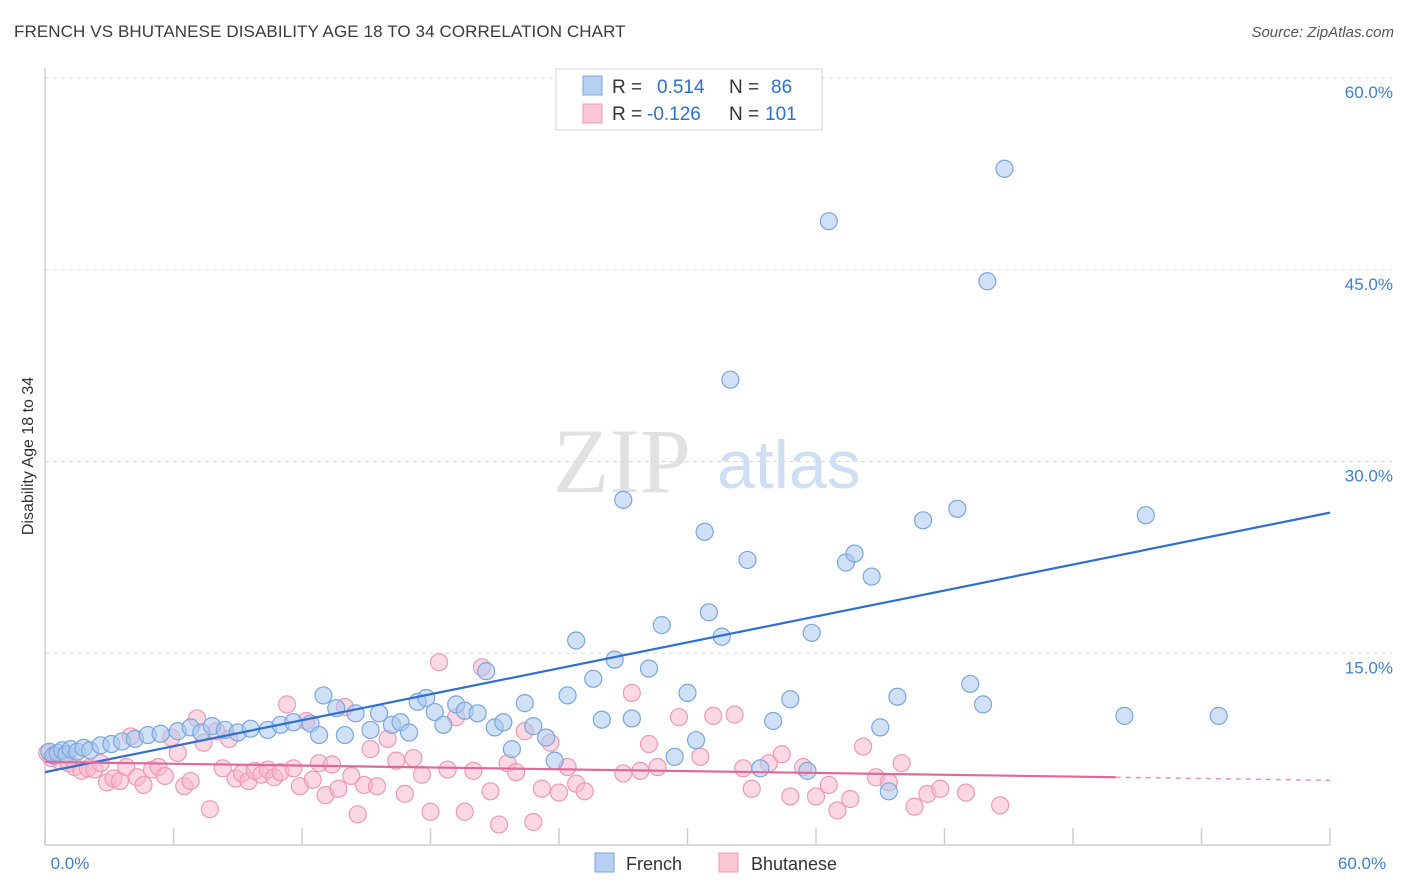 This screenshot has height=892, width=1406. What do you see at coordinates (1369, 476) in the screenshot?
I see `y-tick-label: 30.0%` at bounding box center [1369, 476].